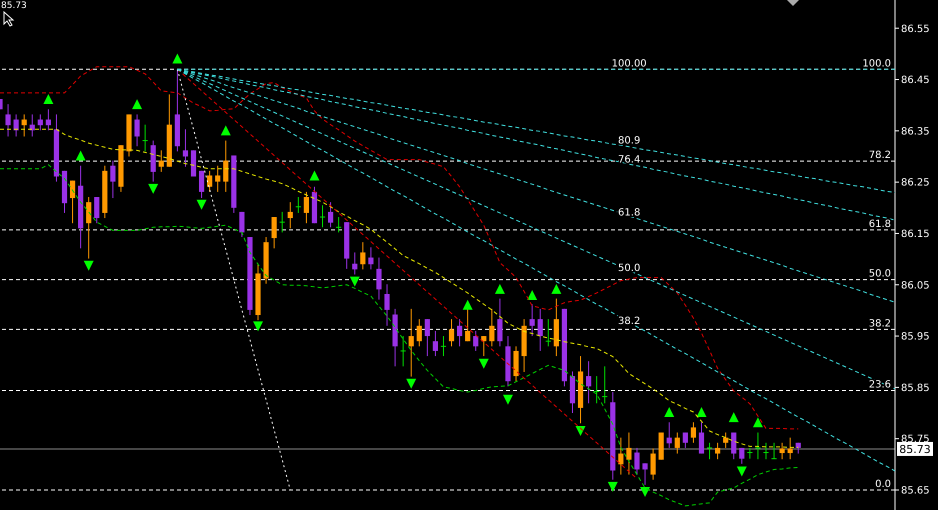  I want to click on annotation: 80.9, so click(629, 141).